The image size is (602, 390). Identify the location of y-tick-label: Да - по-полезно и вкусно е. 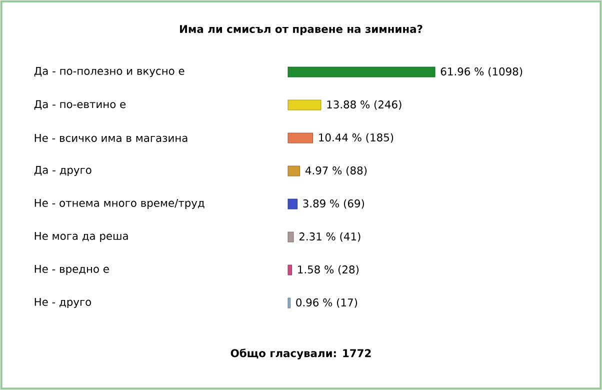
(109, 72).